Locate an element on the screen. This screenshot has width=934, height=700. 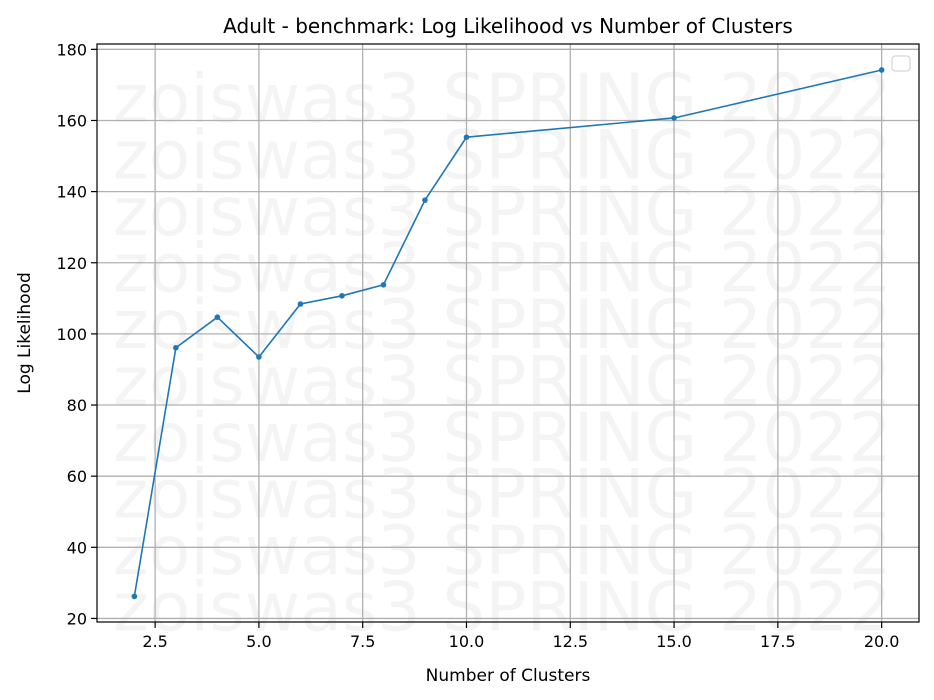
y-tick-label: 180 is located at coordinates (71, 49).